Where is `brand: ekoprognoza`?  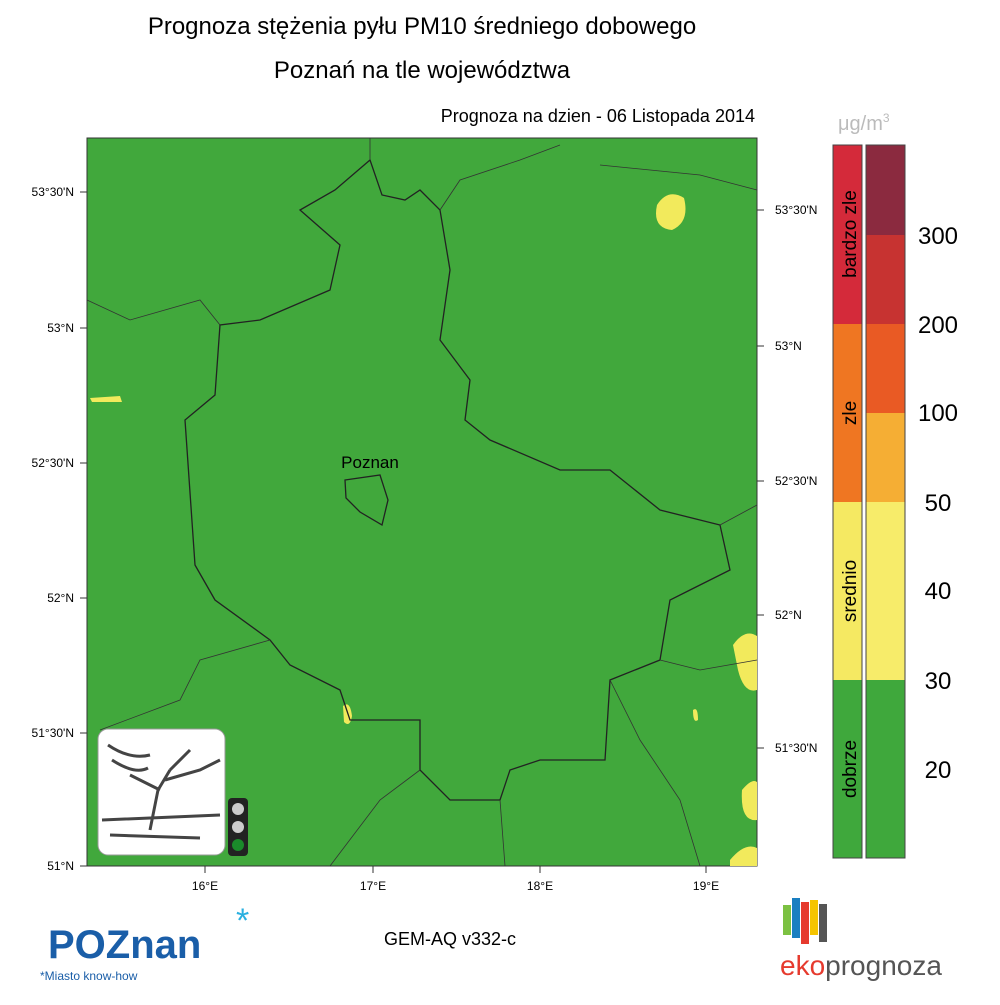 brand: ekoprognoza is located at coordinates (861, 965).